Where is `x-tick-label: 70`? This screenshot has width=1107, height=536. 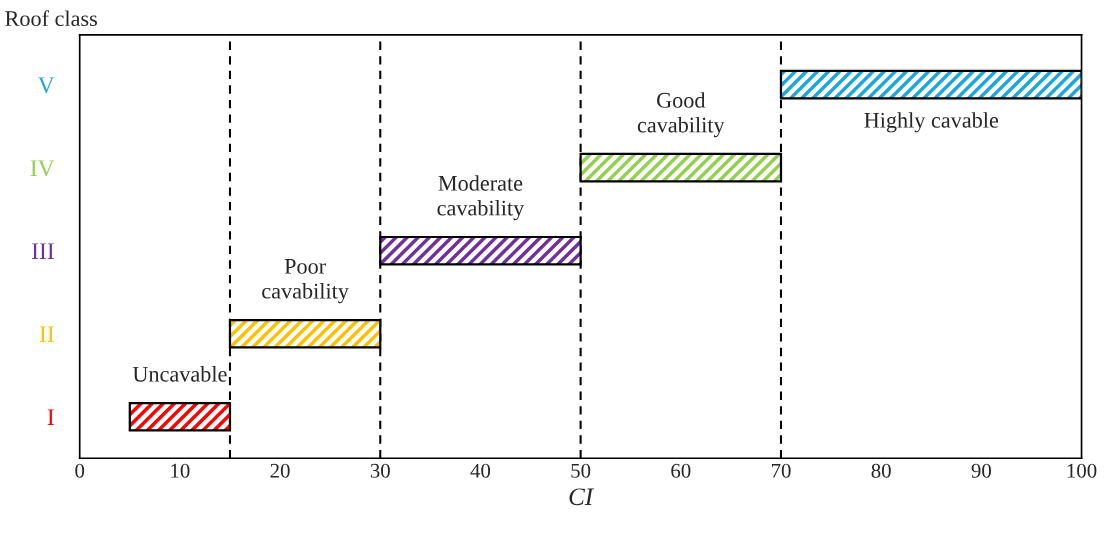
x-tick-label: 70 is located at coordinates (781, 470).